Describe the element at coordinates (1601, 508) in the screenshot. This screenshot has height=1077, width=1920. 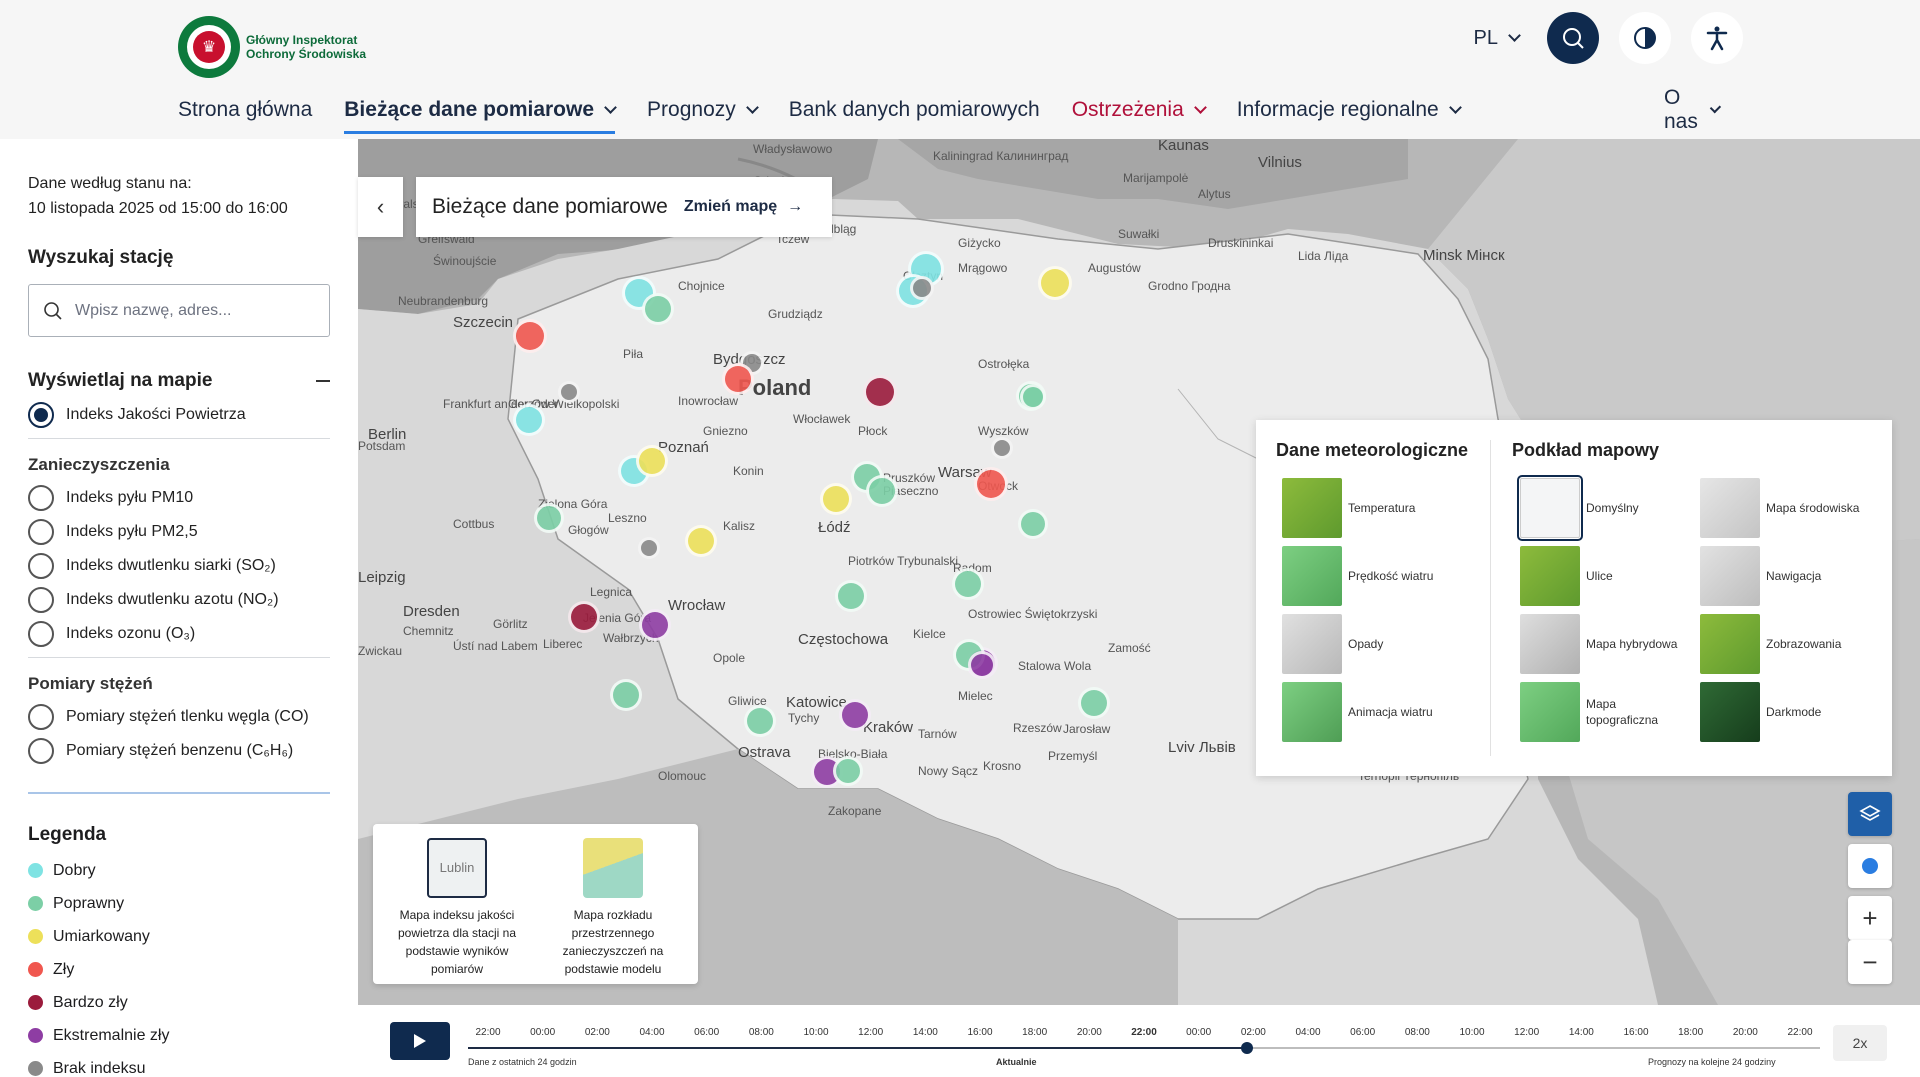
I see `basemap-default: Domyślny` at that location.